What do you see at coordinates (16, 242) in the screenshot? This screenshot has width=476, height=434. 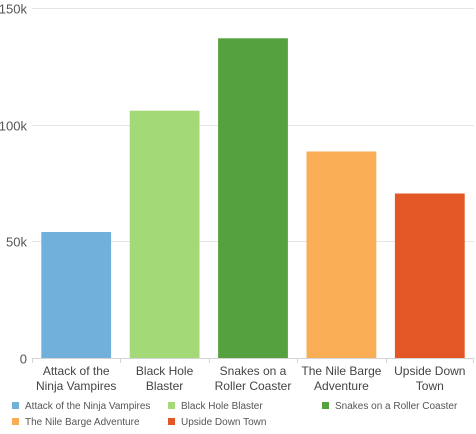 I see `y-tick-label: 50k` at bounding box center [16, 242].